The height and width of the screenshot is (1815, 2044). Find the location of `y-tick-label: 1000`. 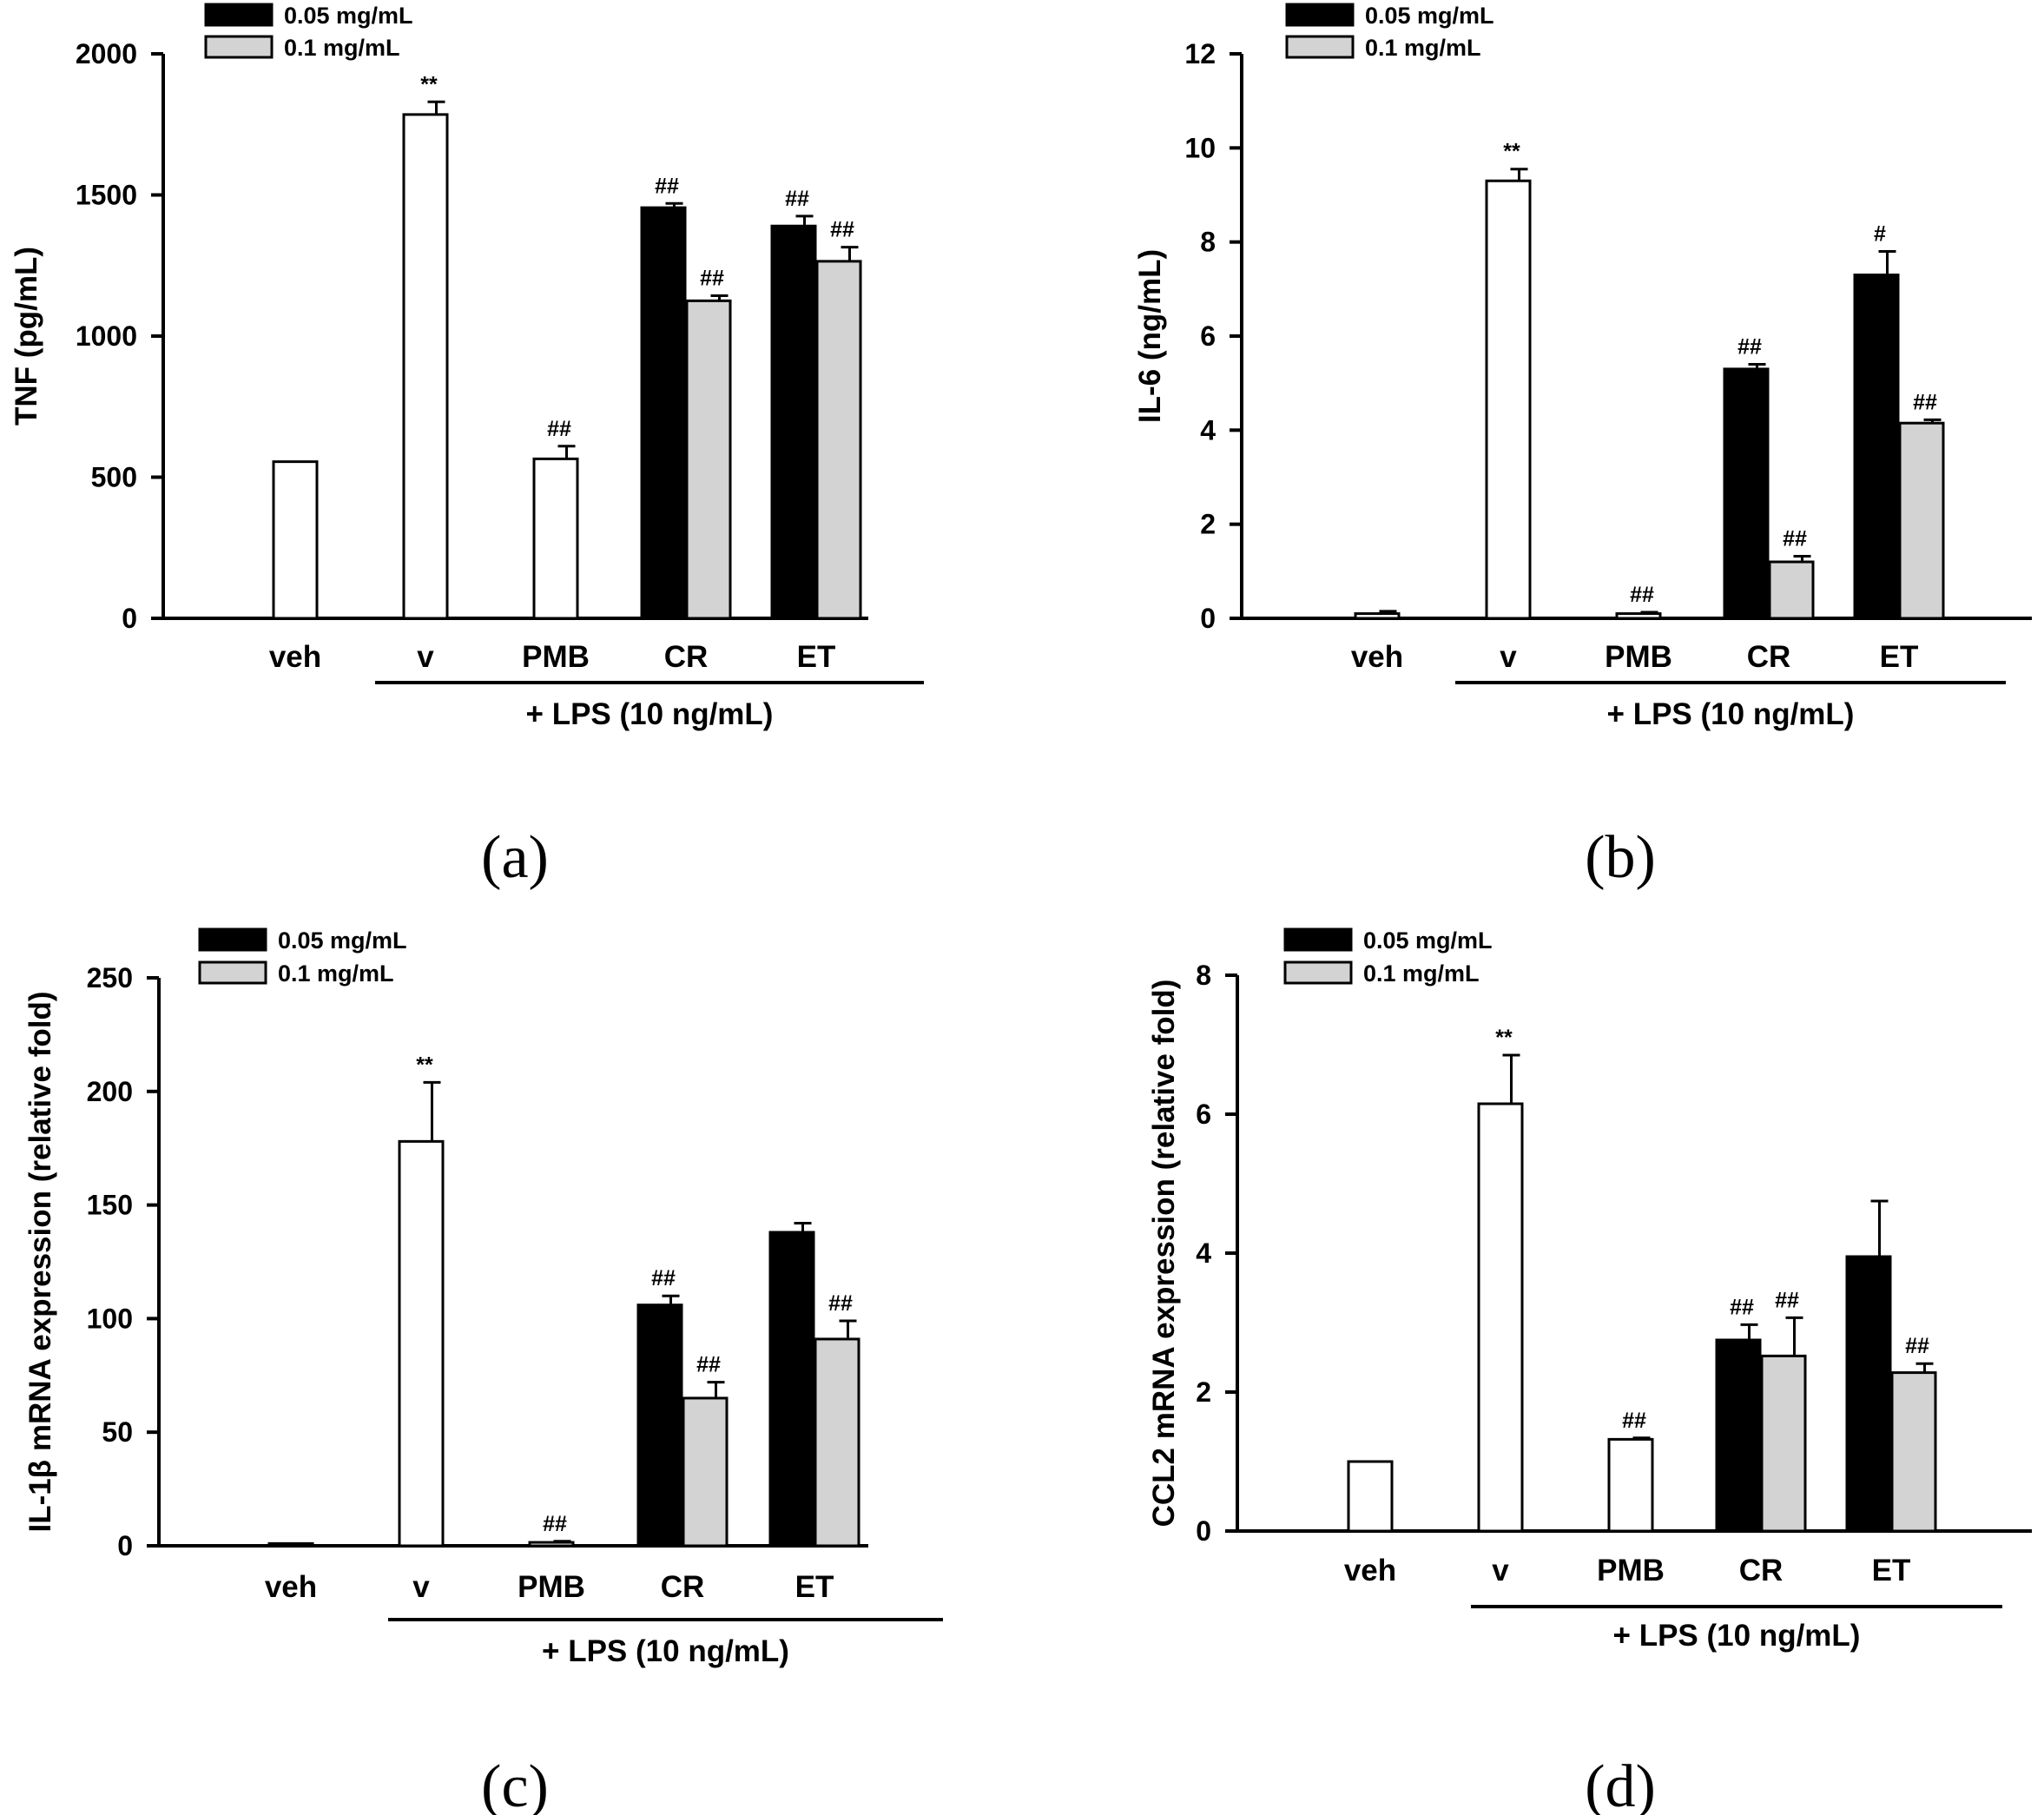

y-tick-label: 1000 is located at coordinates (106, 336).